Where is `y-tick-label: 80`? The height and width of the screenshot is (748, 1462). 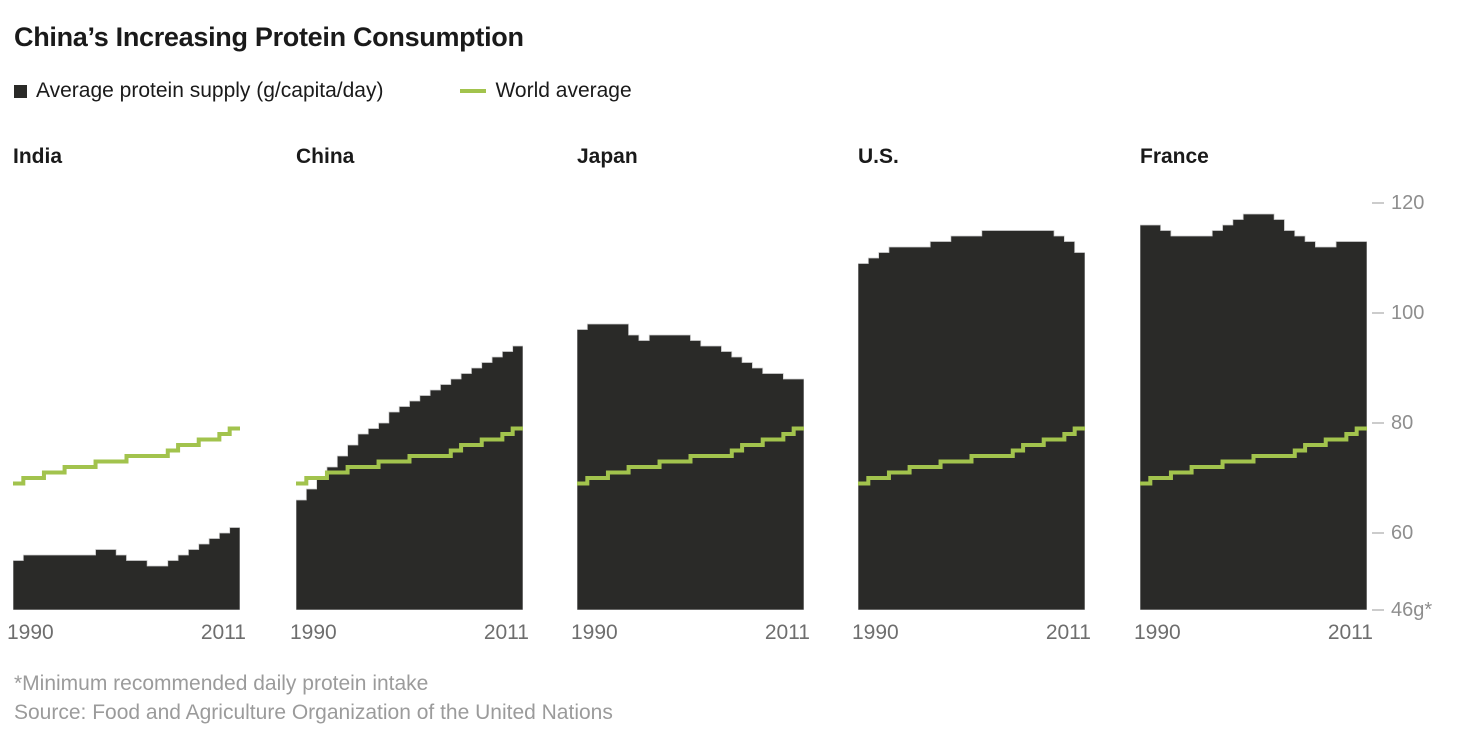
y-tick-label: 80 is located at coordinates (1402, 422).